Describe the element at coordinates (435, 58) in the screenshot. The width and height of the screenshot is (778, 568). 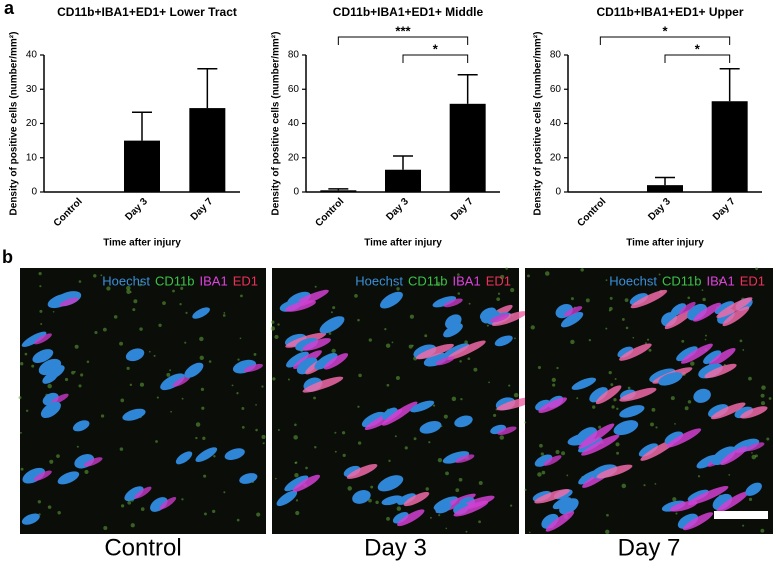
I see `significance-bracket` at that location.